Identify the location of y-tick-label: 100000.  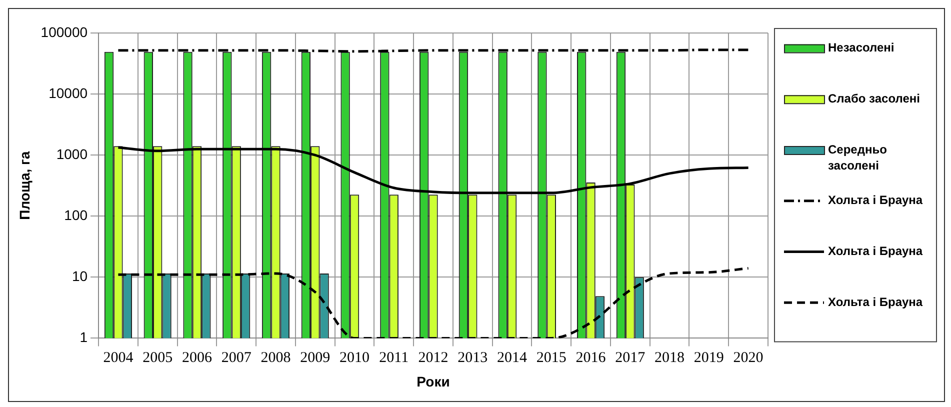
(64, 32).